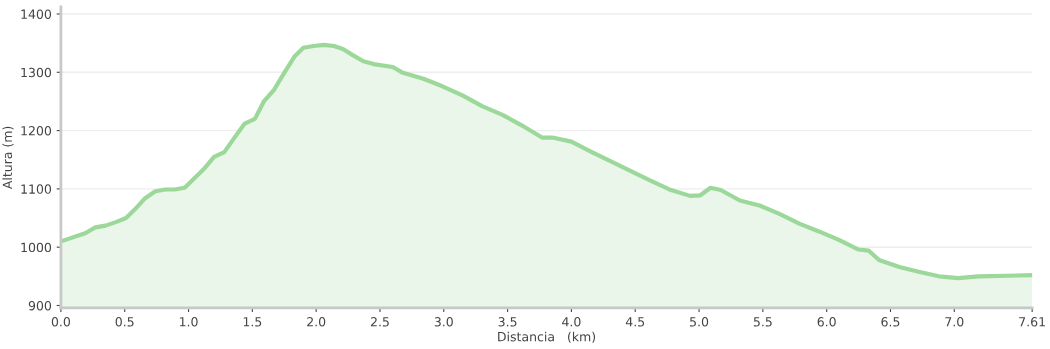  What do you see at coordinates (890, 322) in the screenshot?
I see `x-tick-label: 6.5` at bounding box center [890, 322].